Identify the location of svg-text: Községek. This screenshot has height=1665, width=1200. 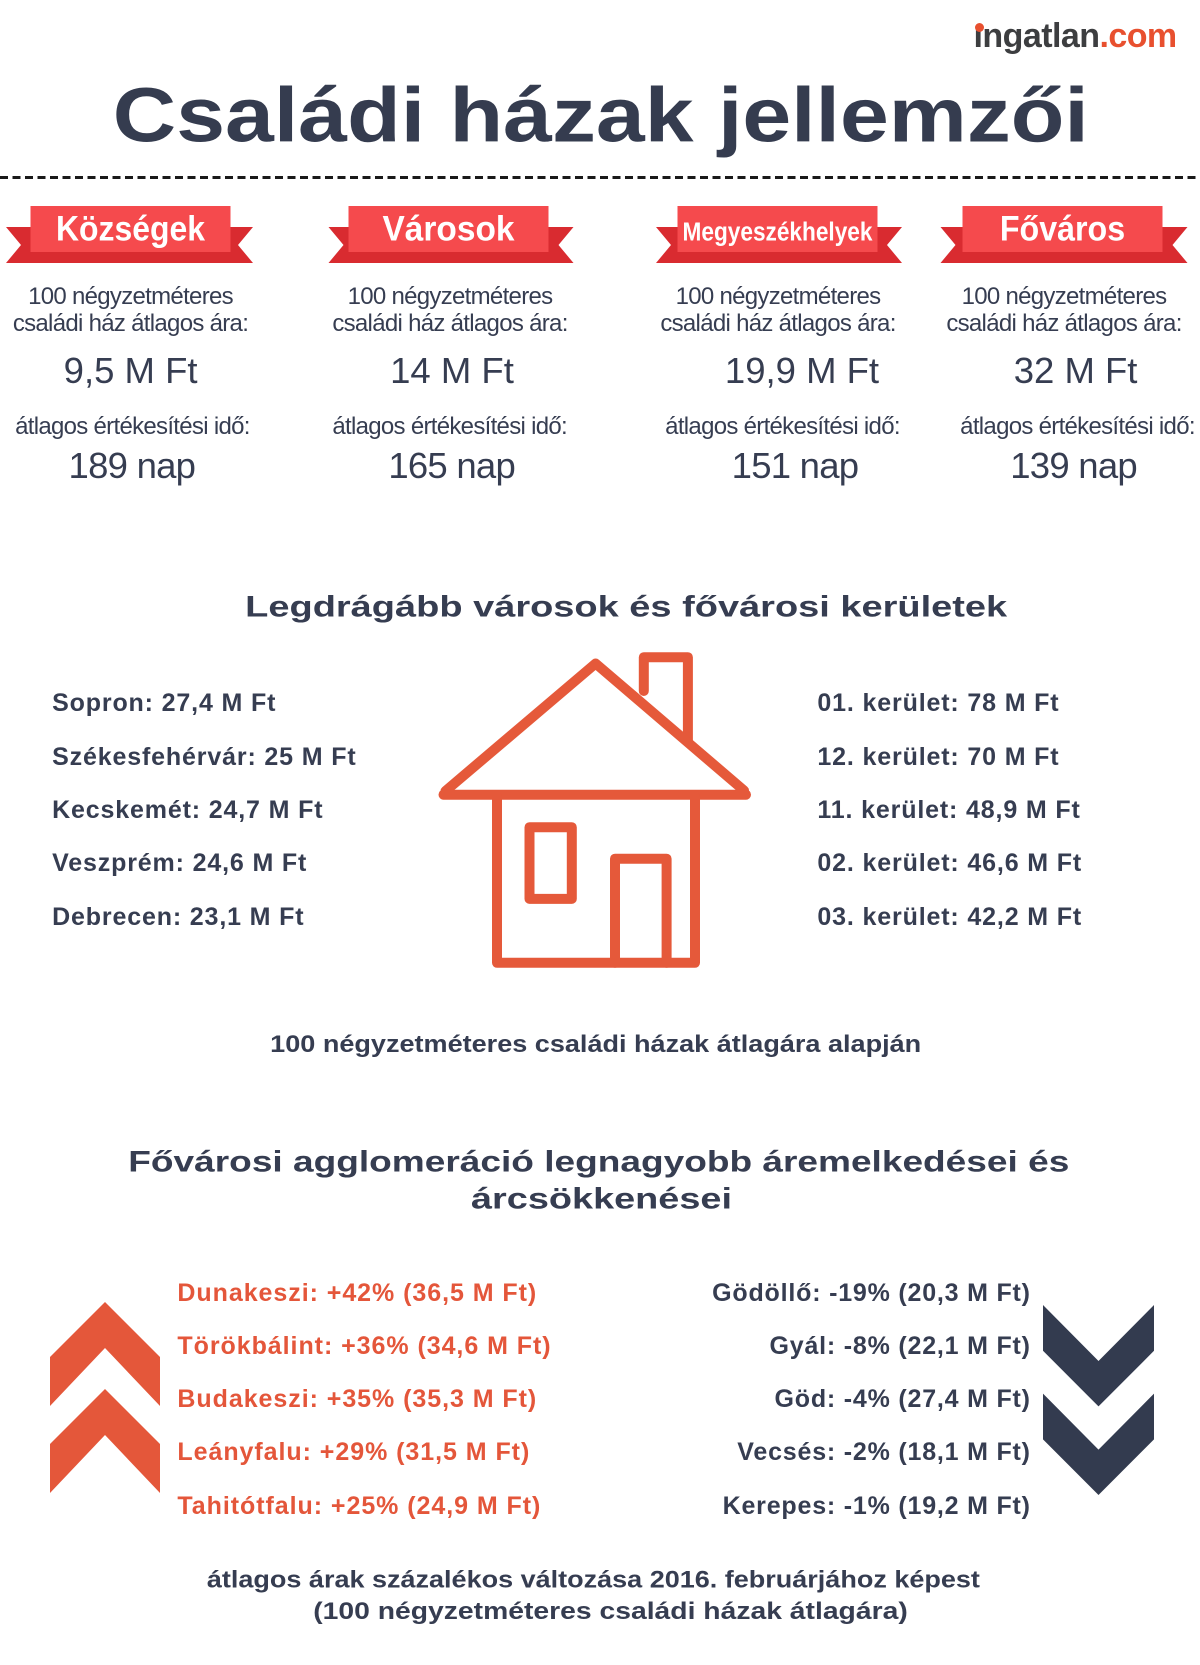
(130, 229).